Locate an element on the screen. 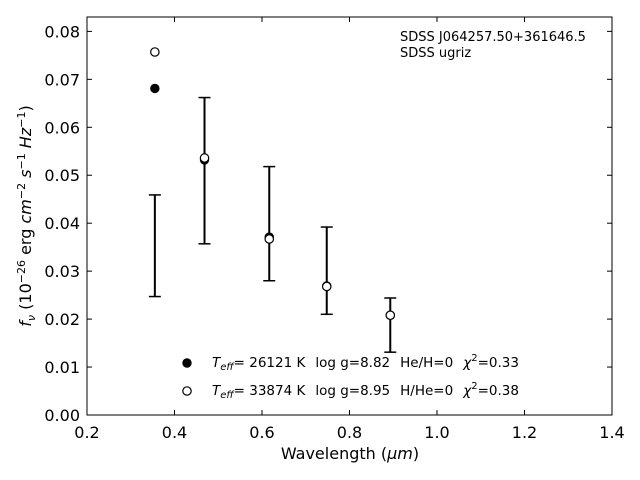 Image resolution: width=640 pixels, height=480 pixels. y-tick-label: 0.06 is located at coordinates (62, 127).